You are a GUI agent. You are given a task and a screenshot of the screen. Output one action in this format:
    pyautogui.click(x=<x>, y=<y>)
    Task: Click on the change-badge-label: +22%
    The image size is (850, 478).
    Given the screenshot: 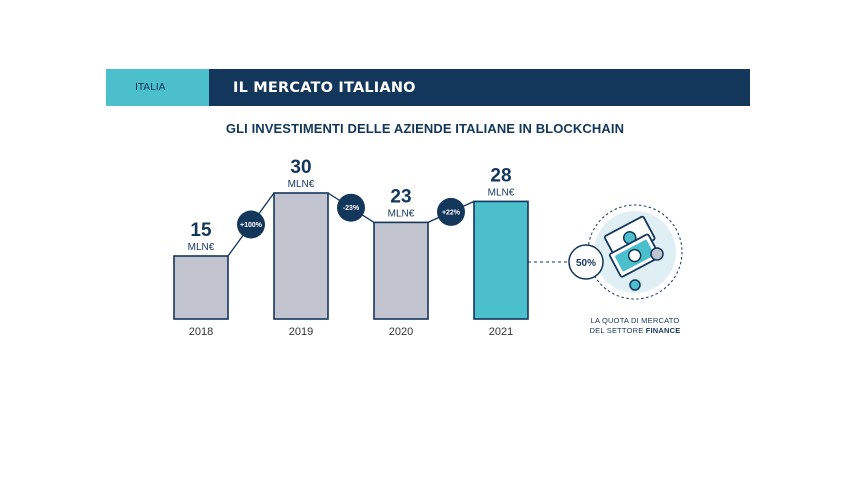 What is the action you would take?
    pyautogui.click(x=451, y=212)
    